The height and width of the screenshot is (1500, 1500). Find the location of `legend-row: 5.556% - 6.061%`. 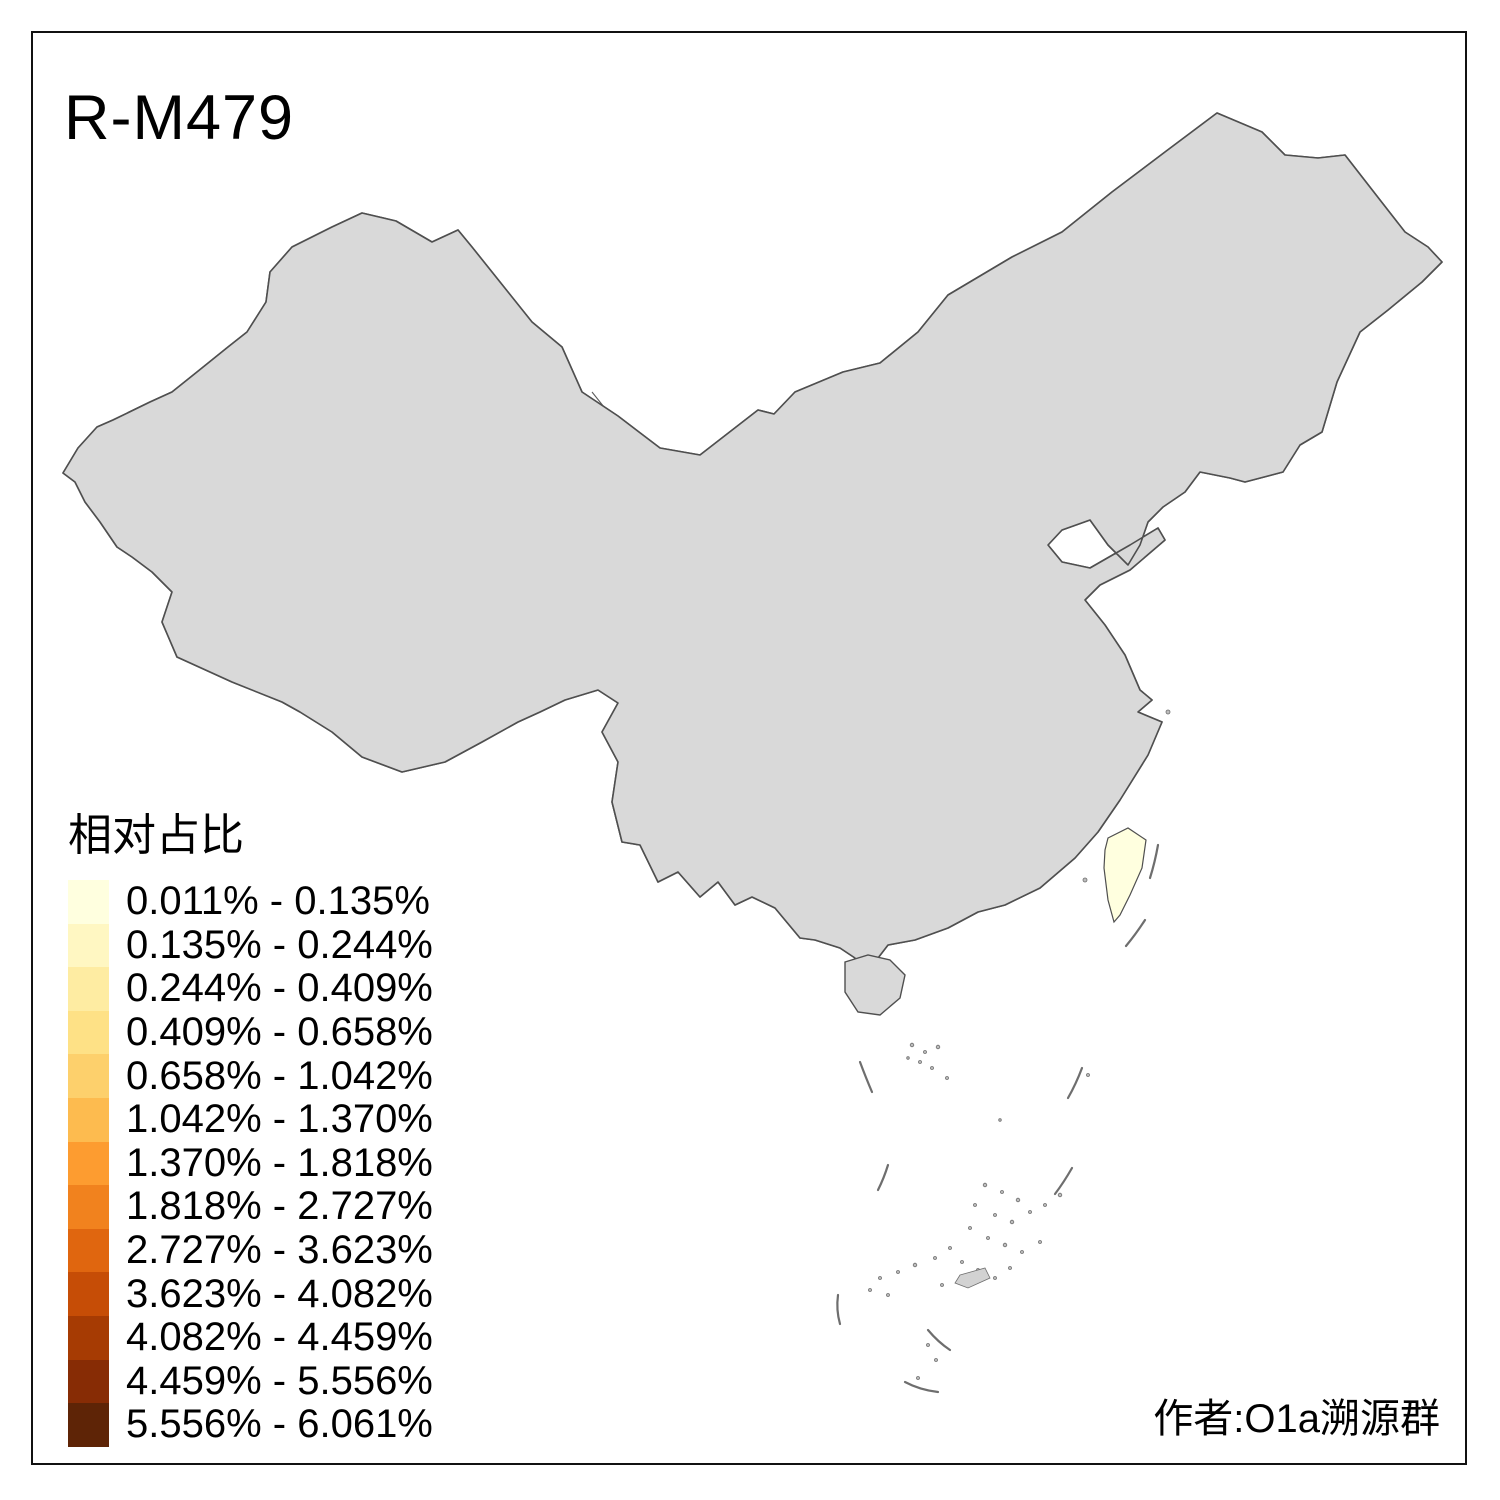

legend-row: 5.556% - 6.061% is located at coordinates (250, 1424).